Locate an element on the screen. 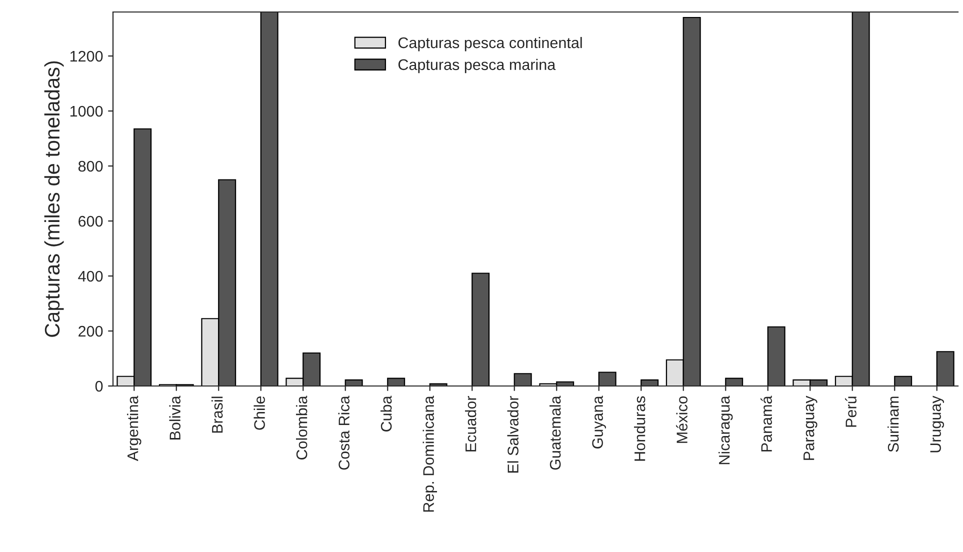 This screenshot has height=552, width=963. x-tick-label: Guatemala is located at coordinates (555, 433).